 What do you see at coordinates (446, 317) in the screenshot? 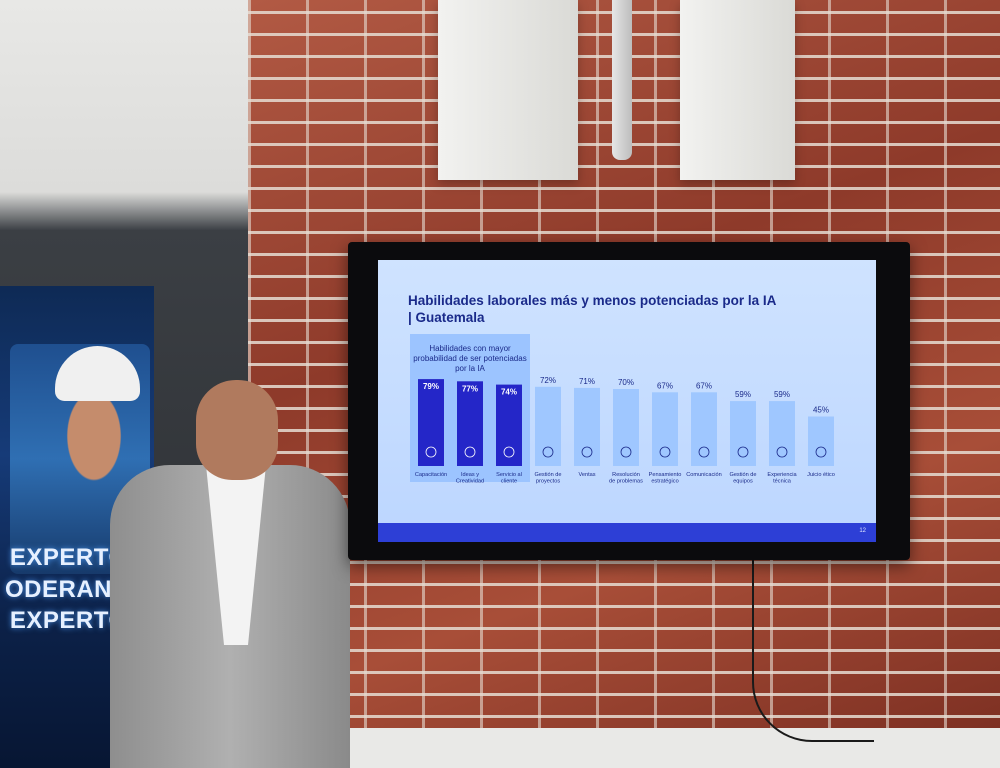
I see `slide-title-line-2: | Guatemala` at bounding box center [446, 317].